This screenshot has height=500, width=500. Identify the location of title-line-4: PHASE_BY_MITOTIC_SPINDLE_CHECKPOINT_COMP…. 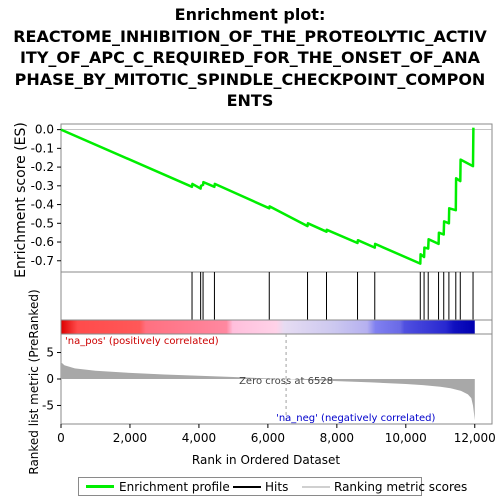
(250, 79).